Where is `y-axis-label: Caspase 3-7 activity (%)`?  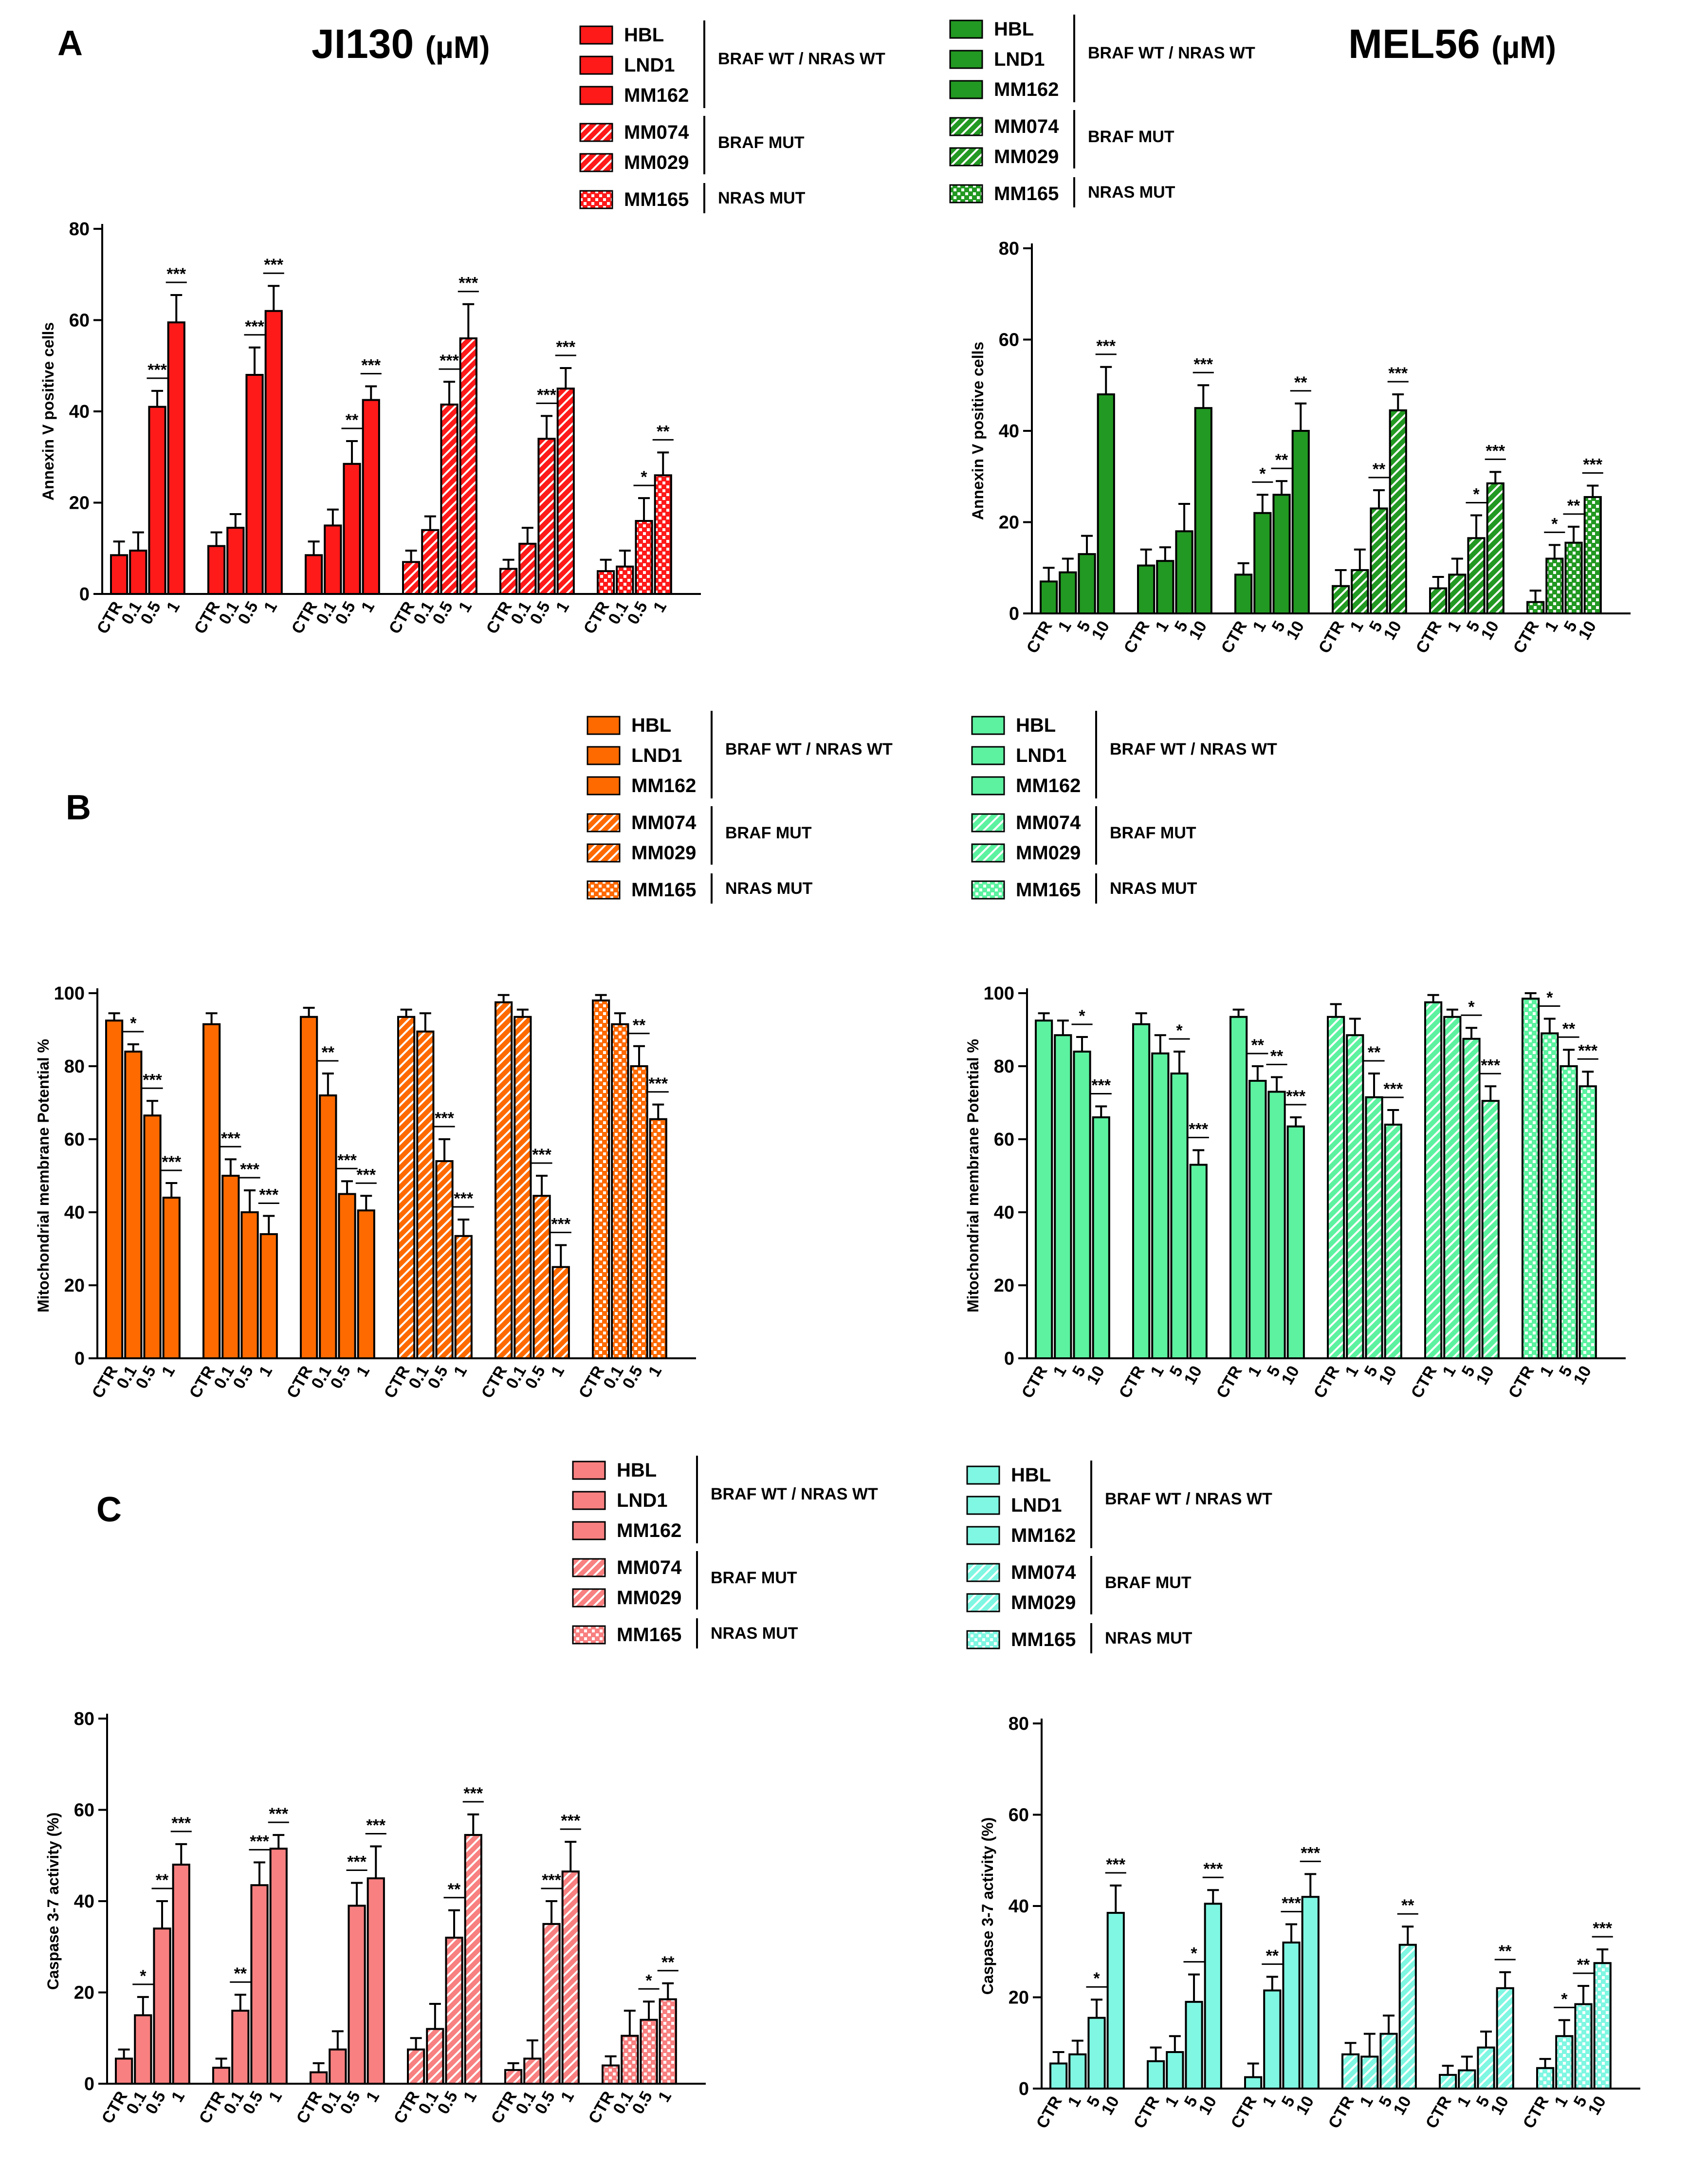 y-axis-label: Caspase 3-7 activity (%) is located at coordinates (53, 1901).